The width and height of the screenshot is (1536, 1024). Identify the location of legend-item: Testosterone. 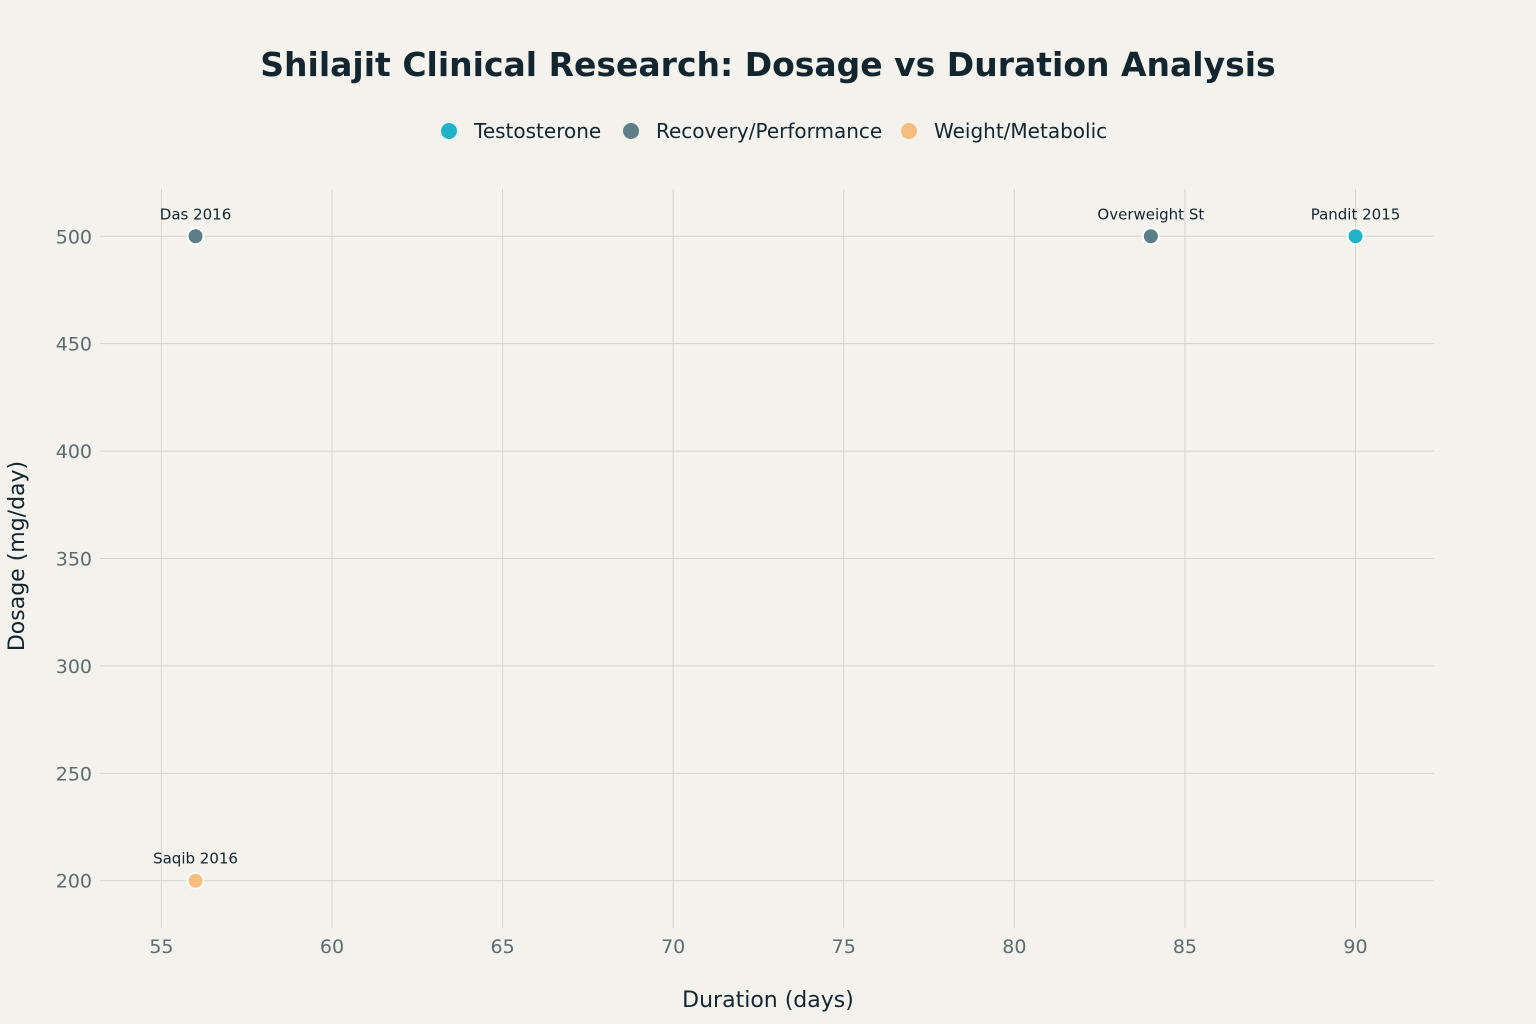
(521, 131).